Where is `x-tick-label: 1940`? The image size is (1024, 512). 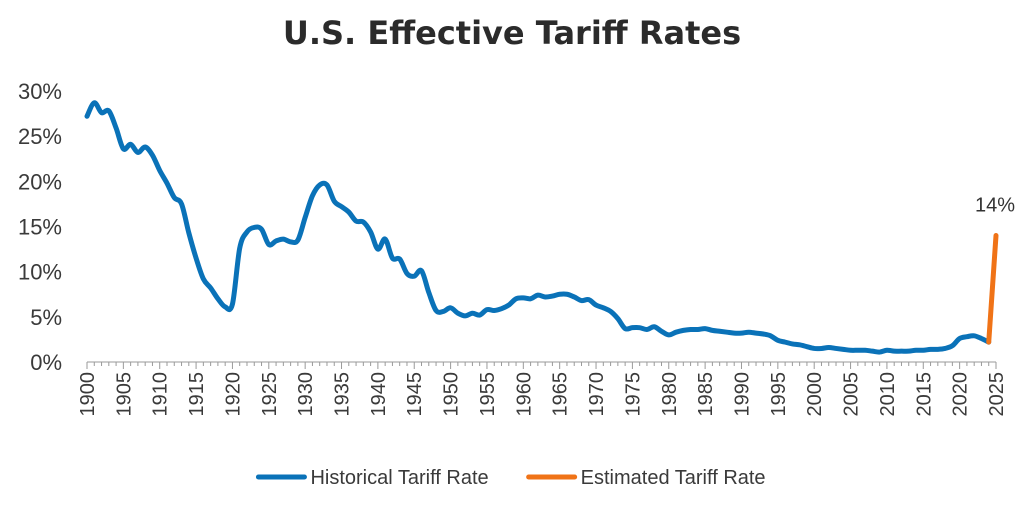 x-tick-label: 1940 is located at coordinates (379, 394).